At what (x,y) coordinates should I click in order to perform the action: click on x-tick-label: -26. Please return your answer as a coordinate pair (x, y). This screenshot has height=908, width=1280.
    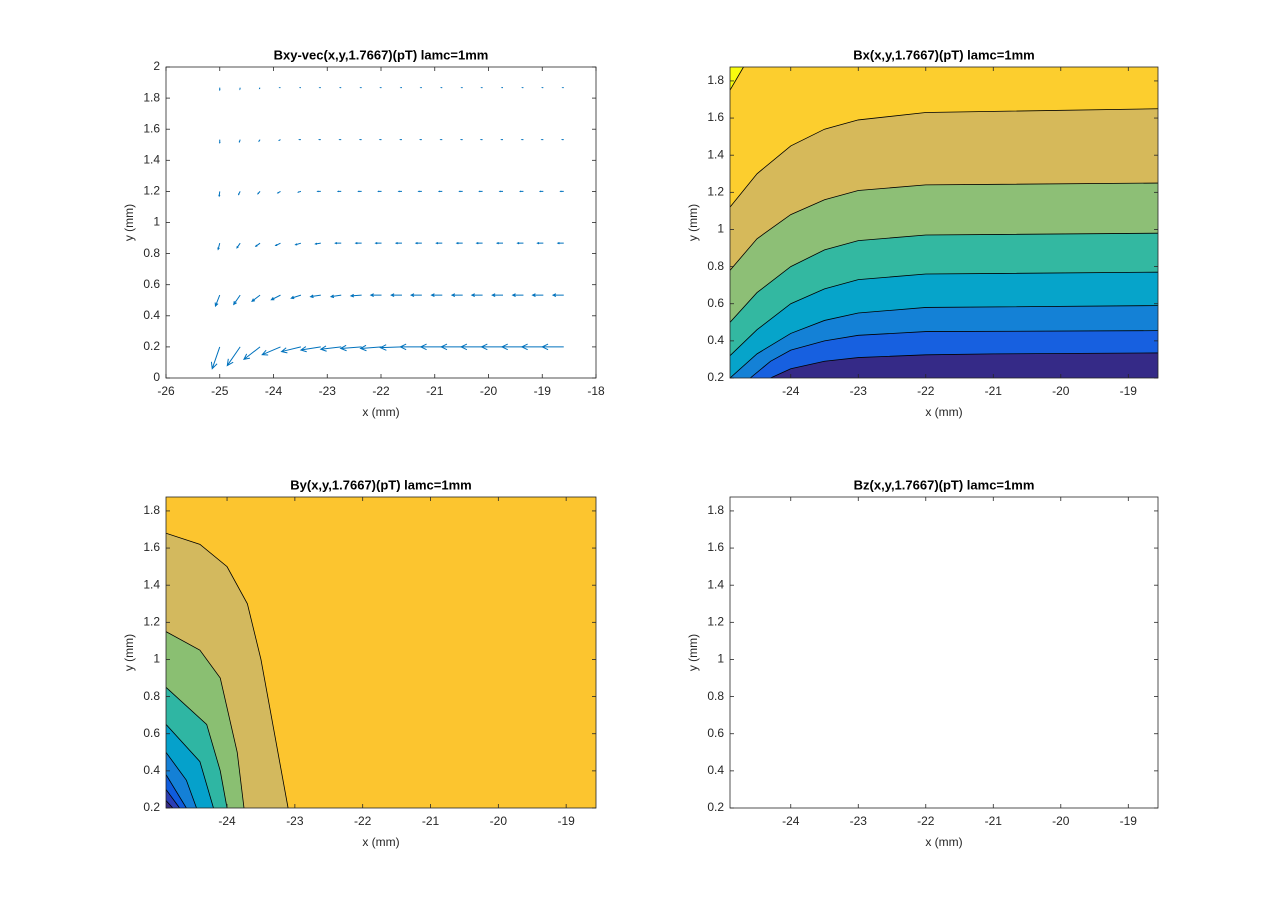
    Looking at the image, I should click on (166, 391).